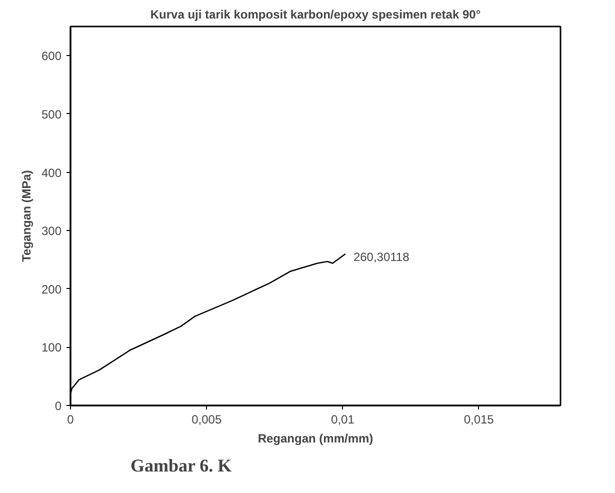 The height and width of the screenshot is (493, 615). What do you see at coordinates (58, 406) in the screenshot?
I see `y-tick-label: 0` at bounding box center [58, 406].